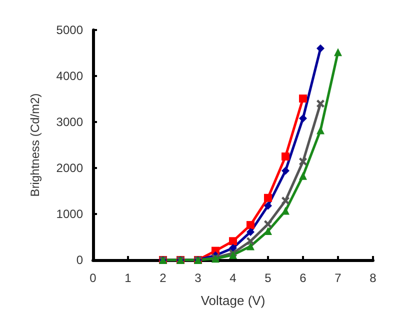  What do you see at coordinates (128, 278) in the screenshot?
I see `x-tick-label: 1` at bounding box center [128, 278].